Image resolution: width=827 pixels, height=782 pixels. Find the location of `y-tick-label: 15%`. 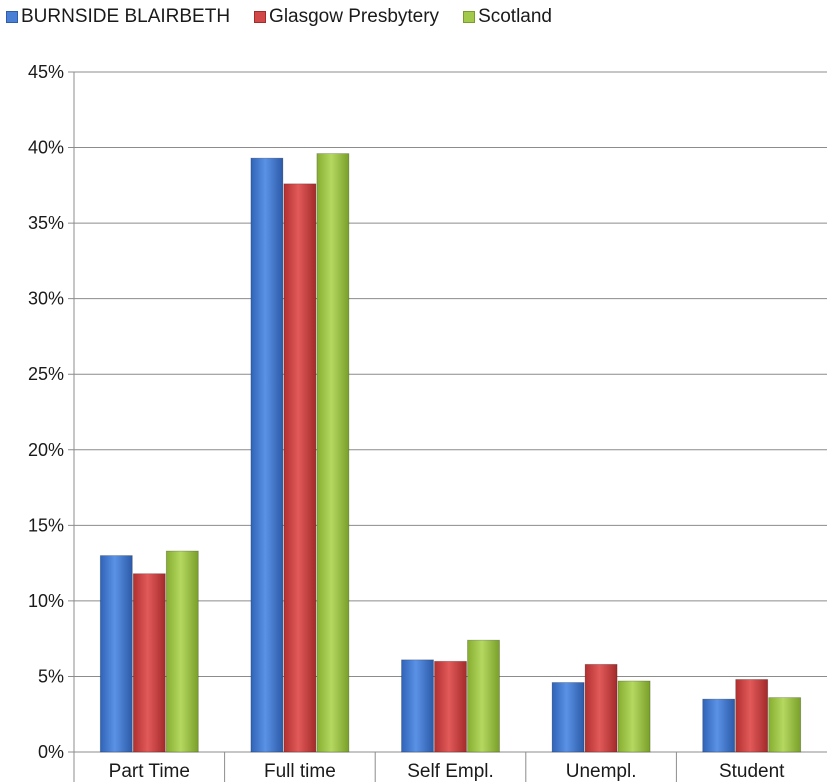

y-tick-label: 15% is located at coordinates (46, 525).